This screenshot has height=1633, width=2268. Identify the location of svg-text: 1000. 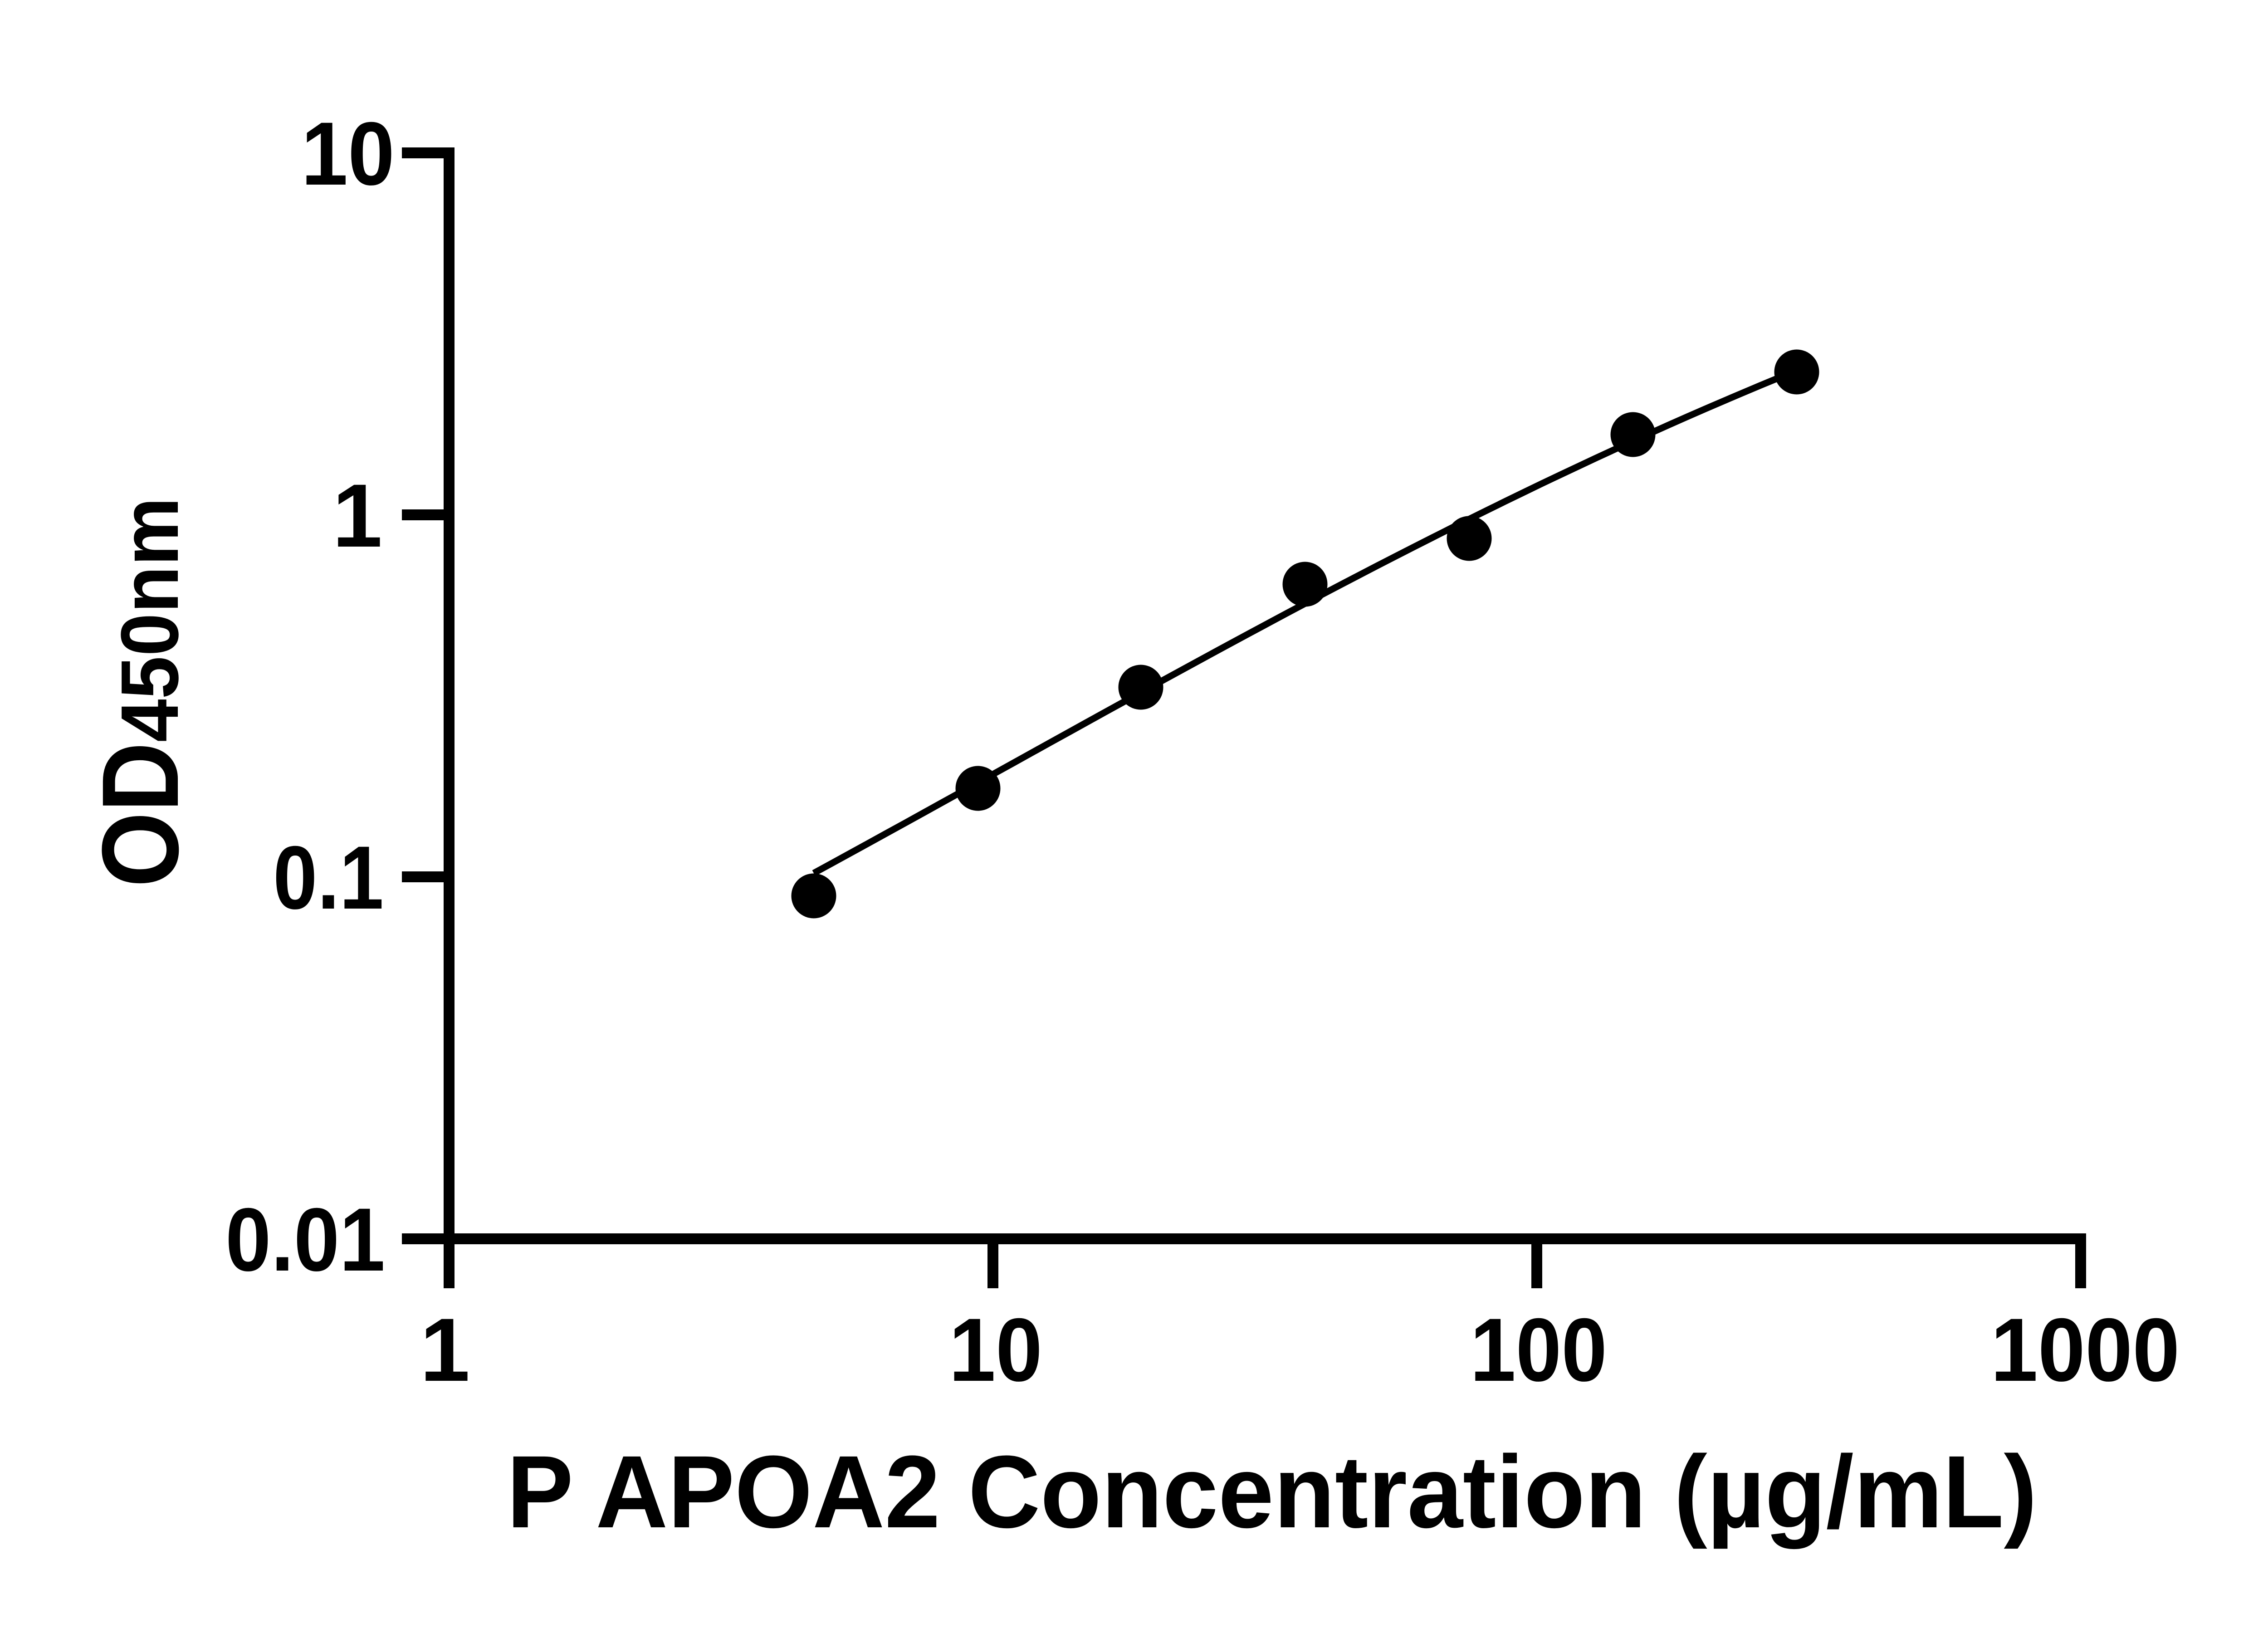
(2086, 1350).